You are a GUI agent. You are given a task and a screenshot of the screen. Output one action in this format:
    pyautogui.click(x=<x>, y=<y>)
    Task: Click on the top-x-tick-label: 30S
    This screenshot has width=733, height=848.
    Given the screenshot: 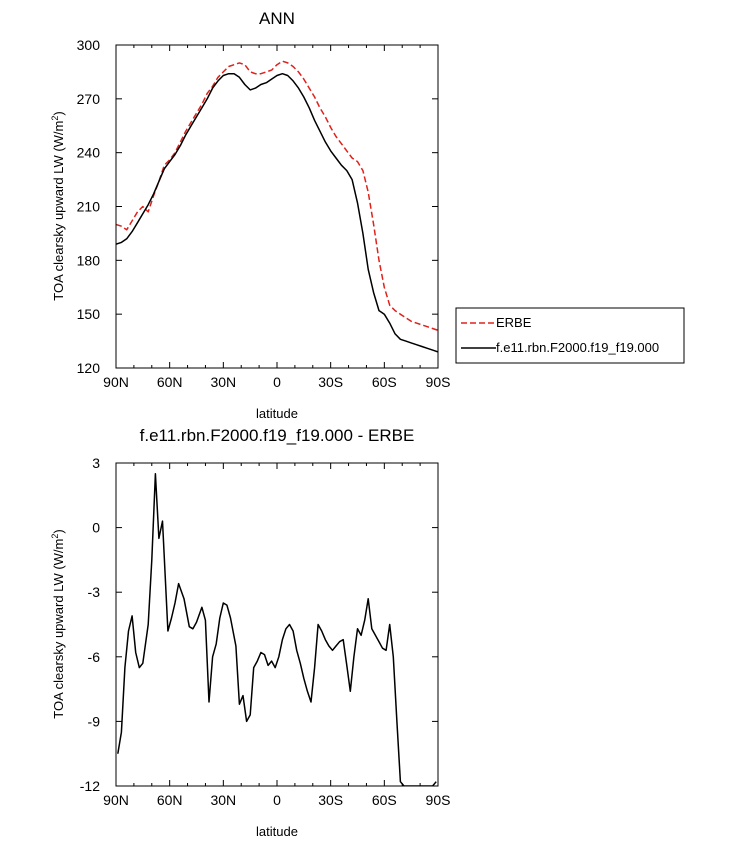 What is the action you would take?
    pyautogui.click(x=330, y=382)
    